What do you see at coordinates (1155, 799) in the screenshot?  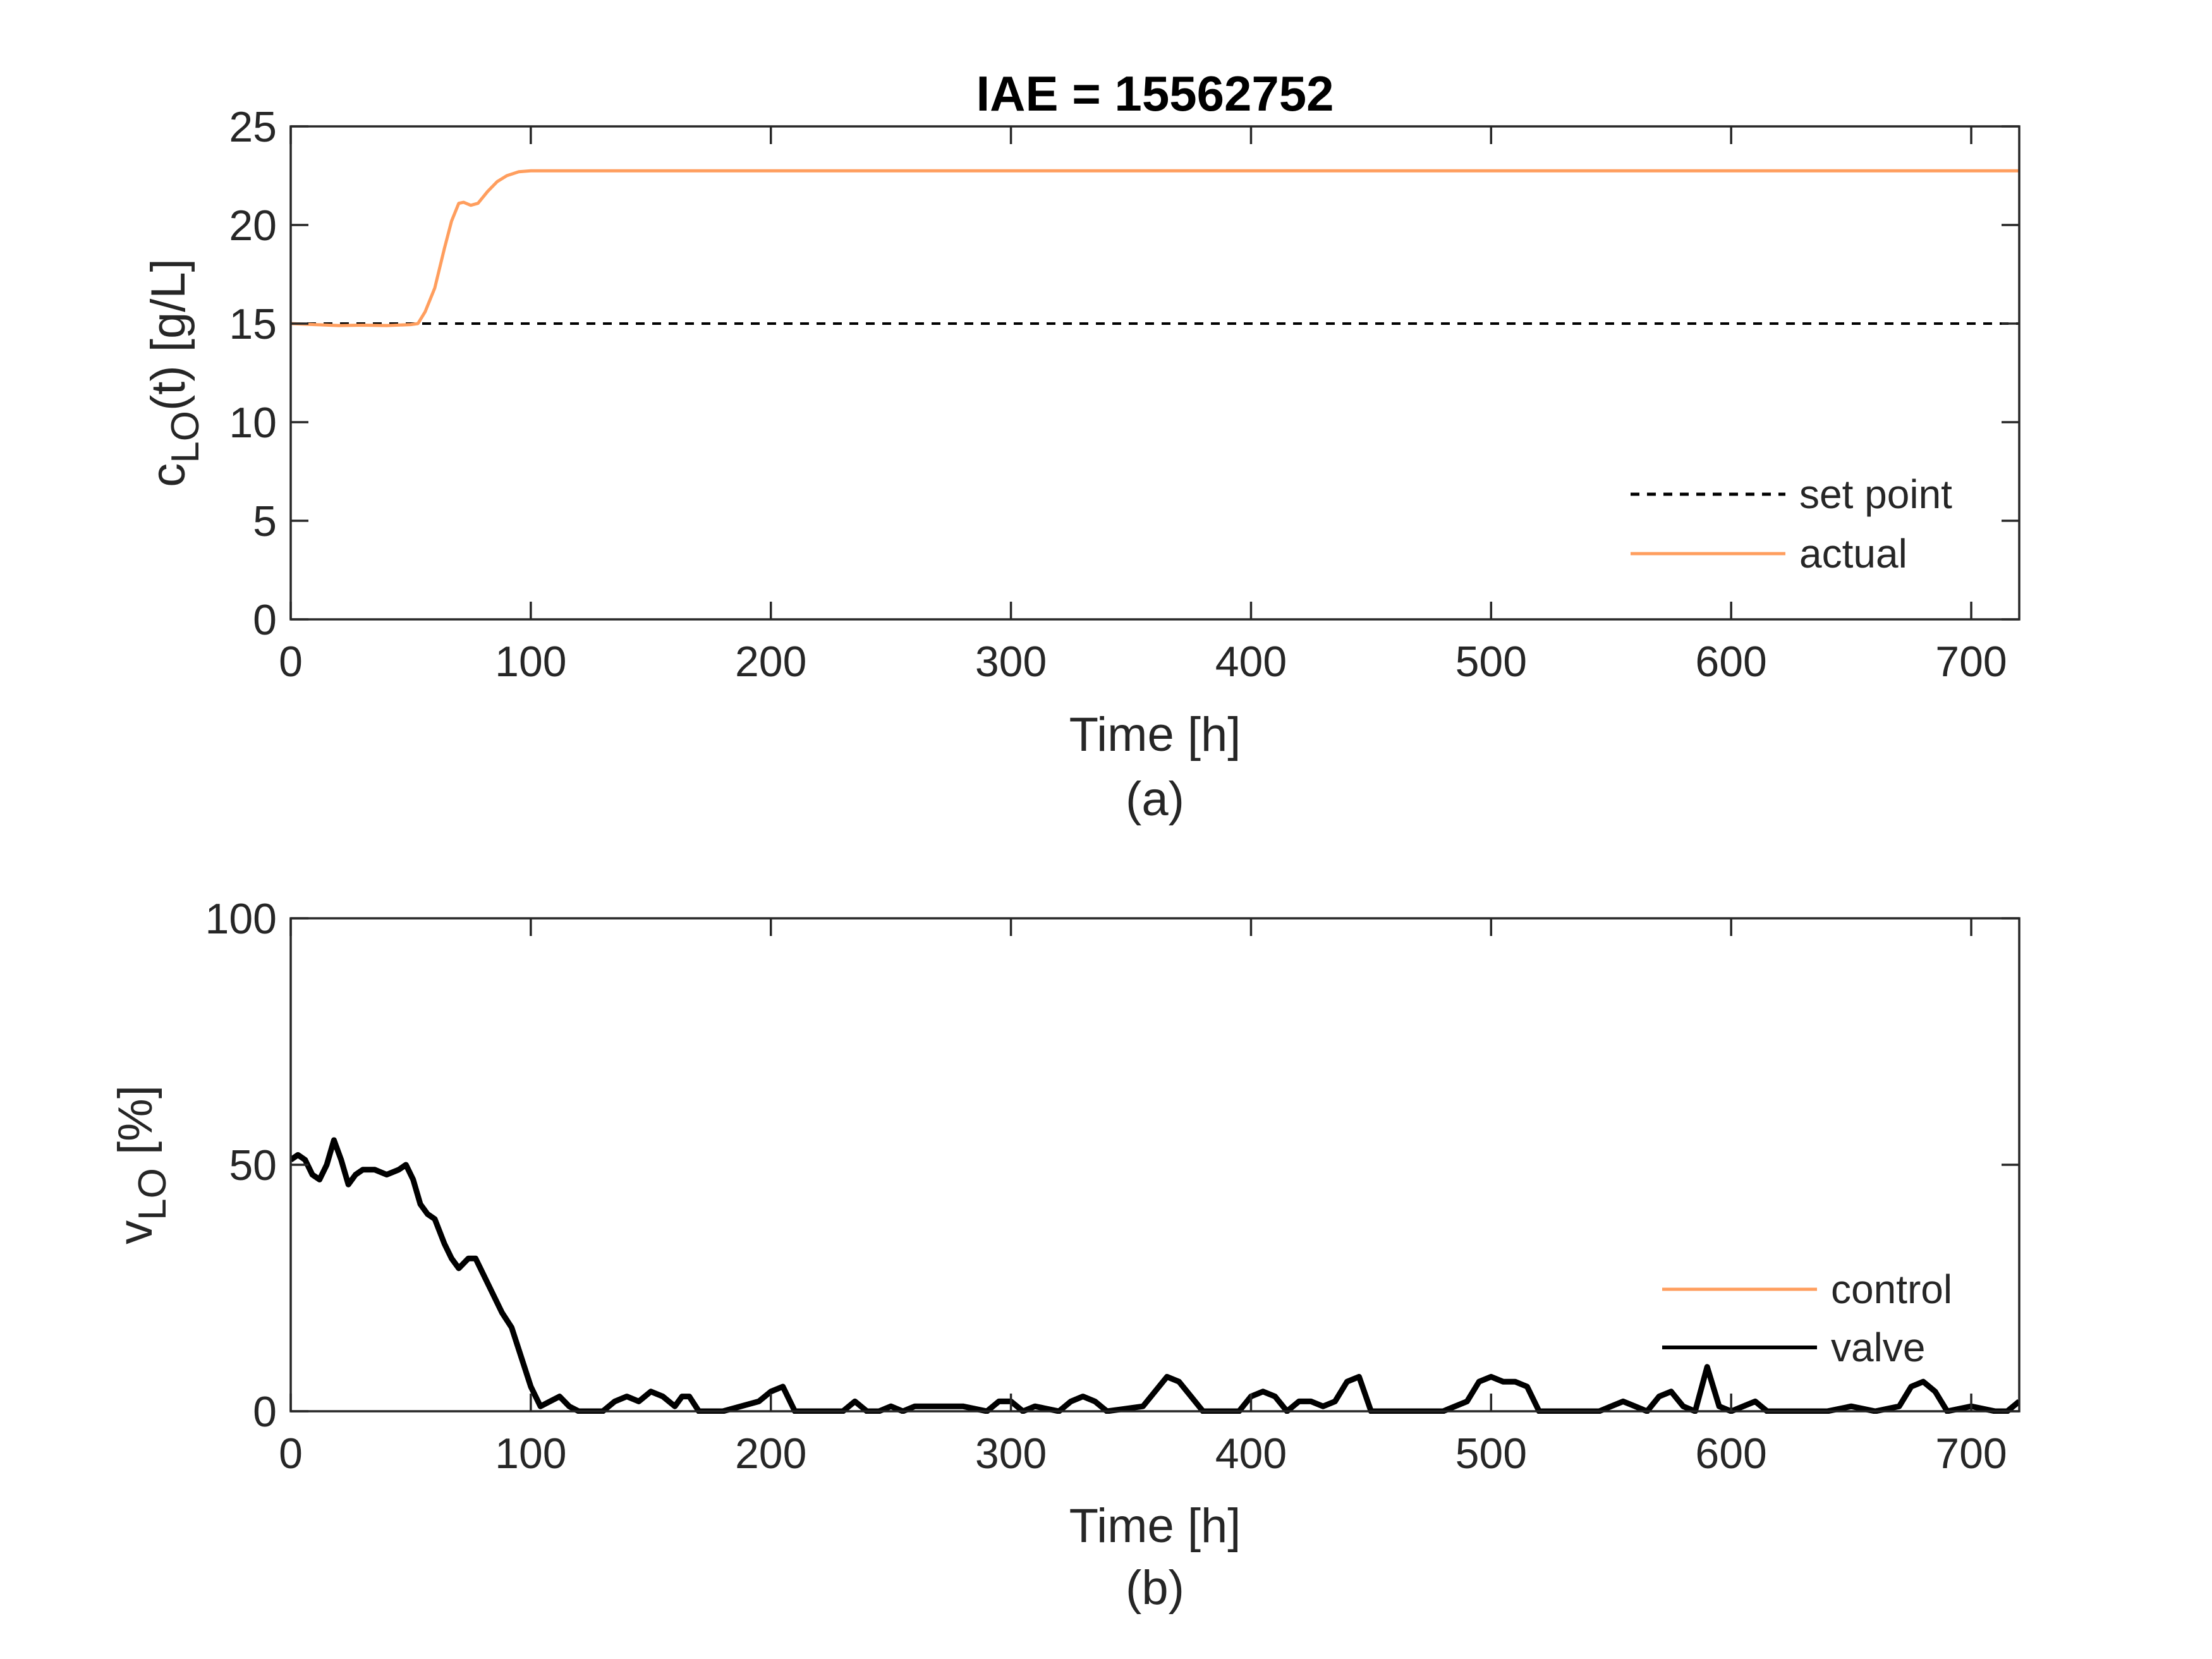 I see `panel-caption: (a)` at bounding box center [1155, 799].